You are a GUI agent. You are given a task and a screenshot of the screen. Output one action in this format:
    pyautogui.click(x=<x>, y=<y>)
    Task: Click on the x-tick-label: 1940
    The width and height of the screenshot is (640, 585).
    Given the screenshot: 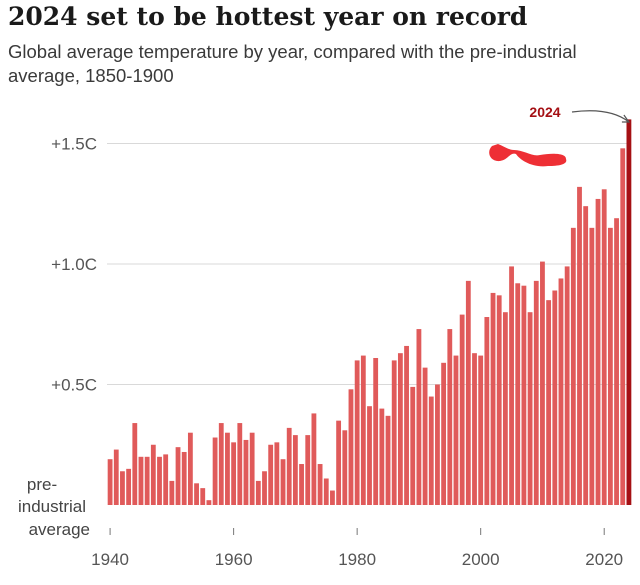 What is the action you would take?
    pyautogui.click(x=110, y=559)
    